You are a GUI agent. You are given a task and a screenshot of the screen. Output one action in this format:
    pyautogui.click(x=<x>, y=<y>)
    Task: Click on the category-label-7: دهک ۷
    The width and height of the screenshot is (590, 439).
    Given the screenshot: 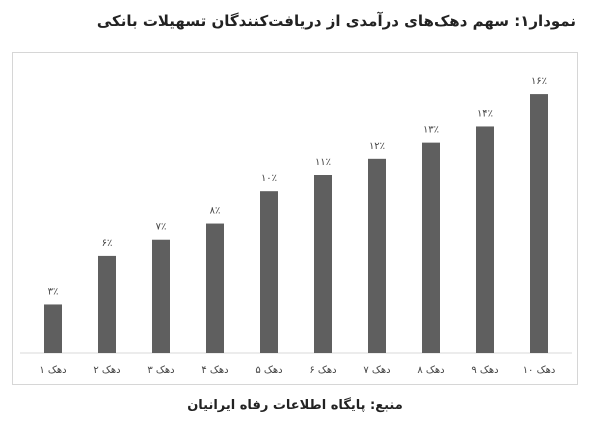 What is the action you would take?
    pyautogui.click(x=376, y=370)
    